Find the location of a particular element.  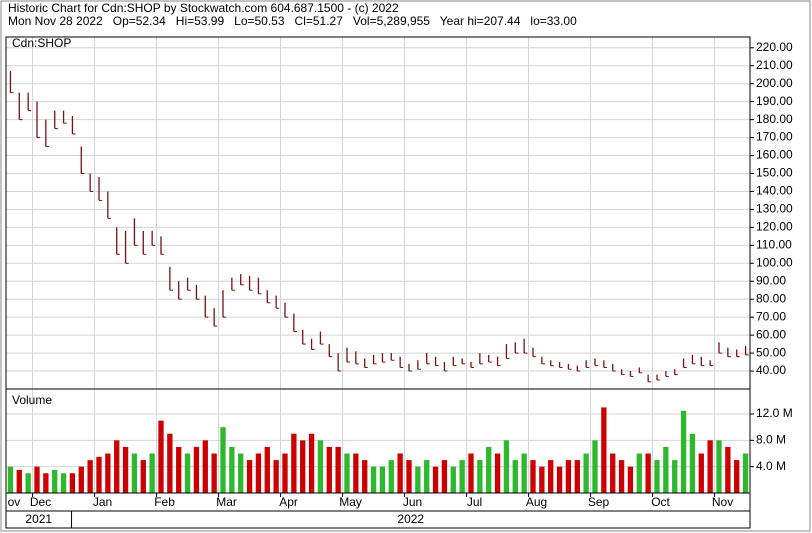

y-tick-label: 160.00 is located at coordinates (774, 155).